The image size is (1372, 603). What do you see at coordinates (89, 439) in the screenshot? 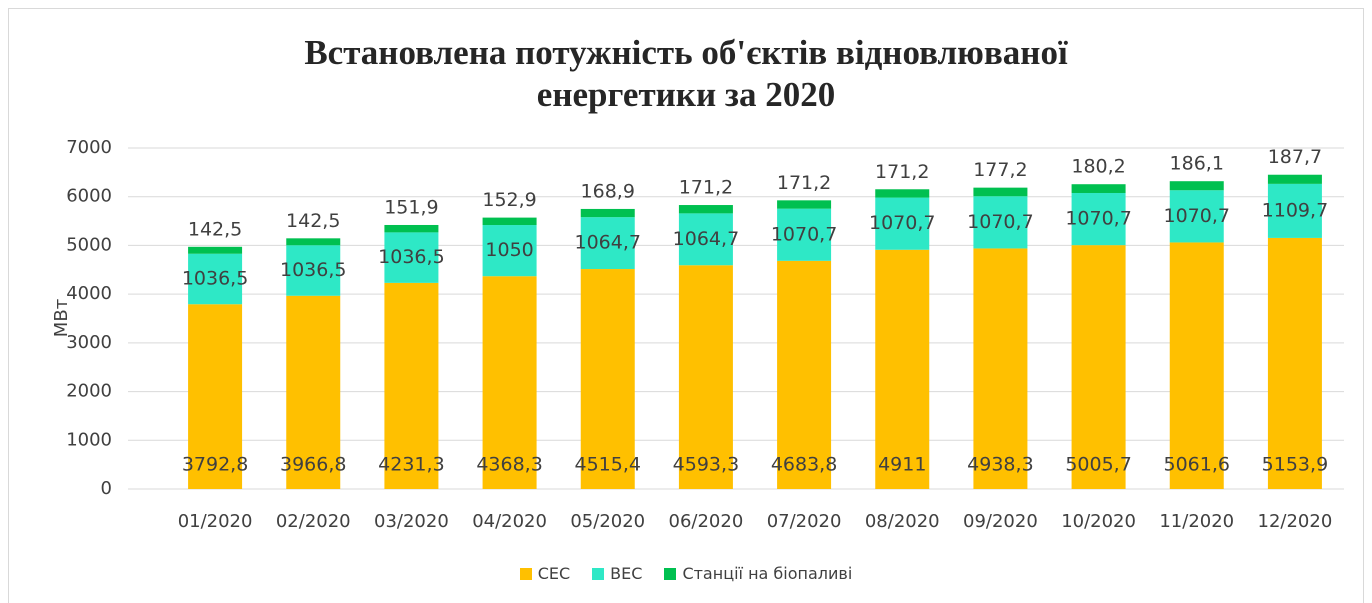
I see `y-tick-label: 1000` at bounding box center [89, 439].